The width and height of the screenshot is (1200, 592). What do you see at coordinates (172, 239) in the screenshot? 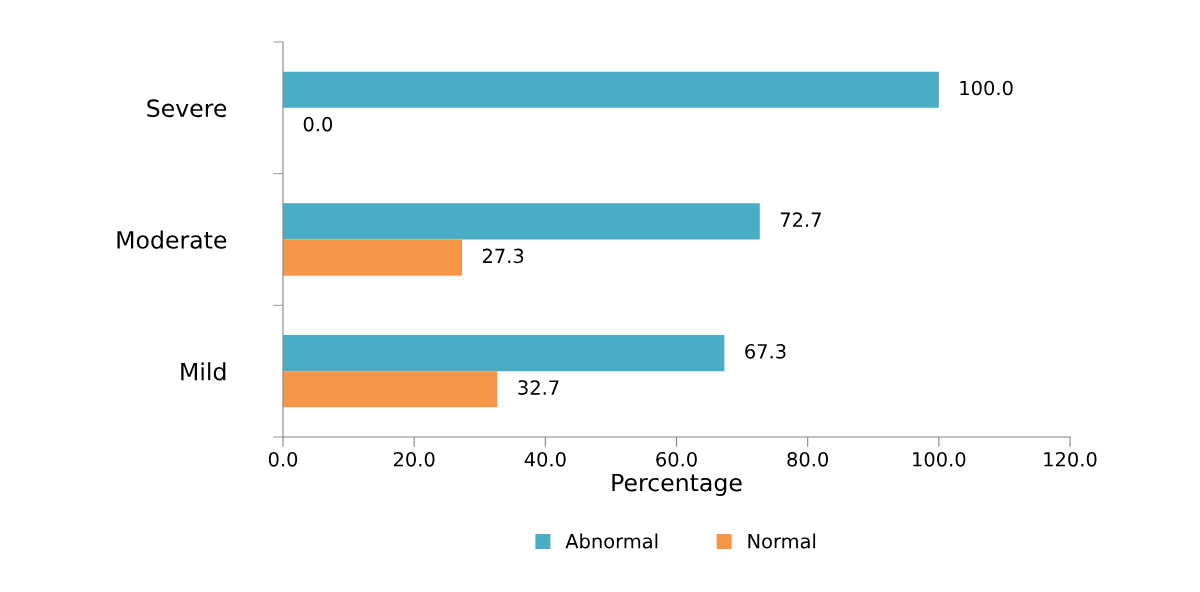
I see `y-tick-label: Moderate` at bounding box center [172, 239].